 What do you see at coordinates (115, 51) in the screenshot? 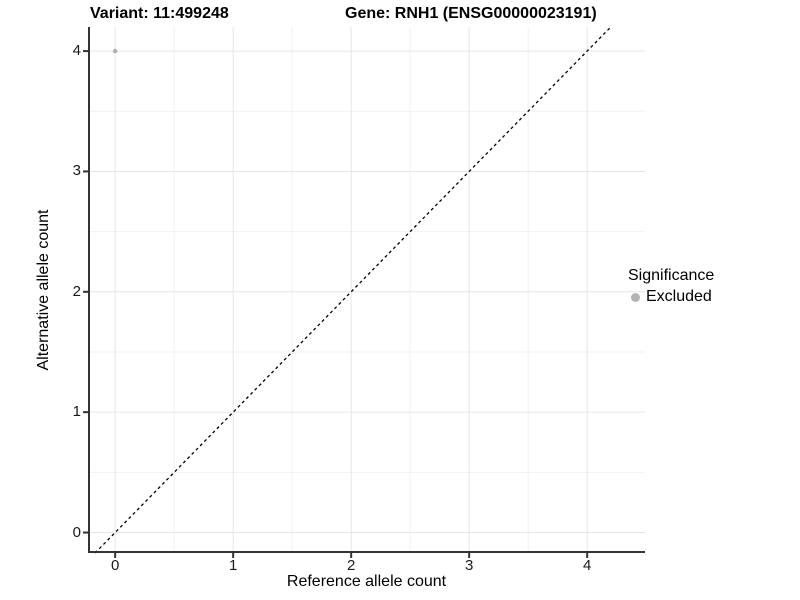
I see `data-point` at bounding box center [115, 51].